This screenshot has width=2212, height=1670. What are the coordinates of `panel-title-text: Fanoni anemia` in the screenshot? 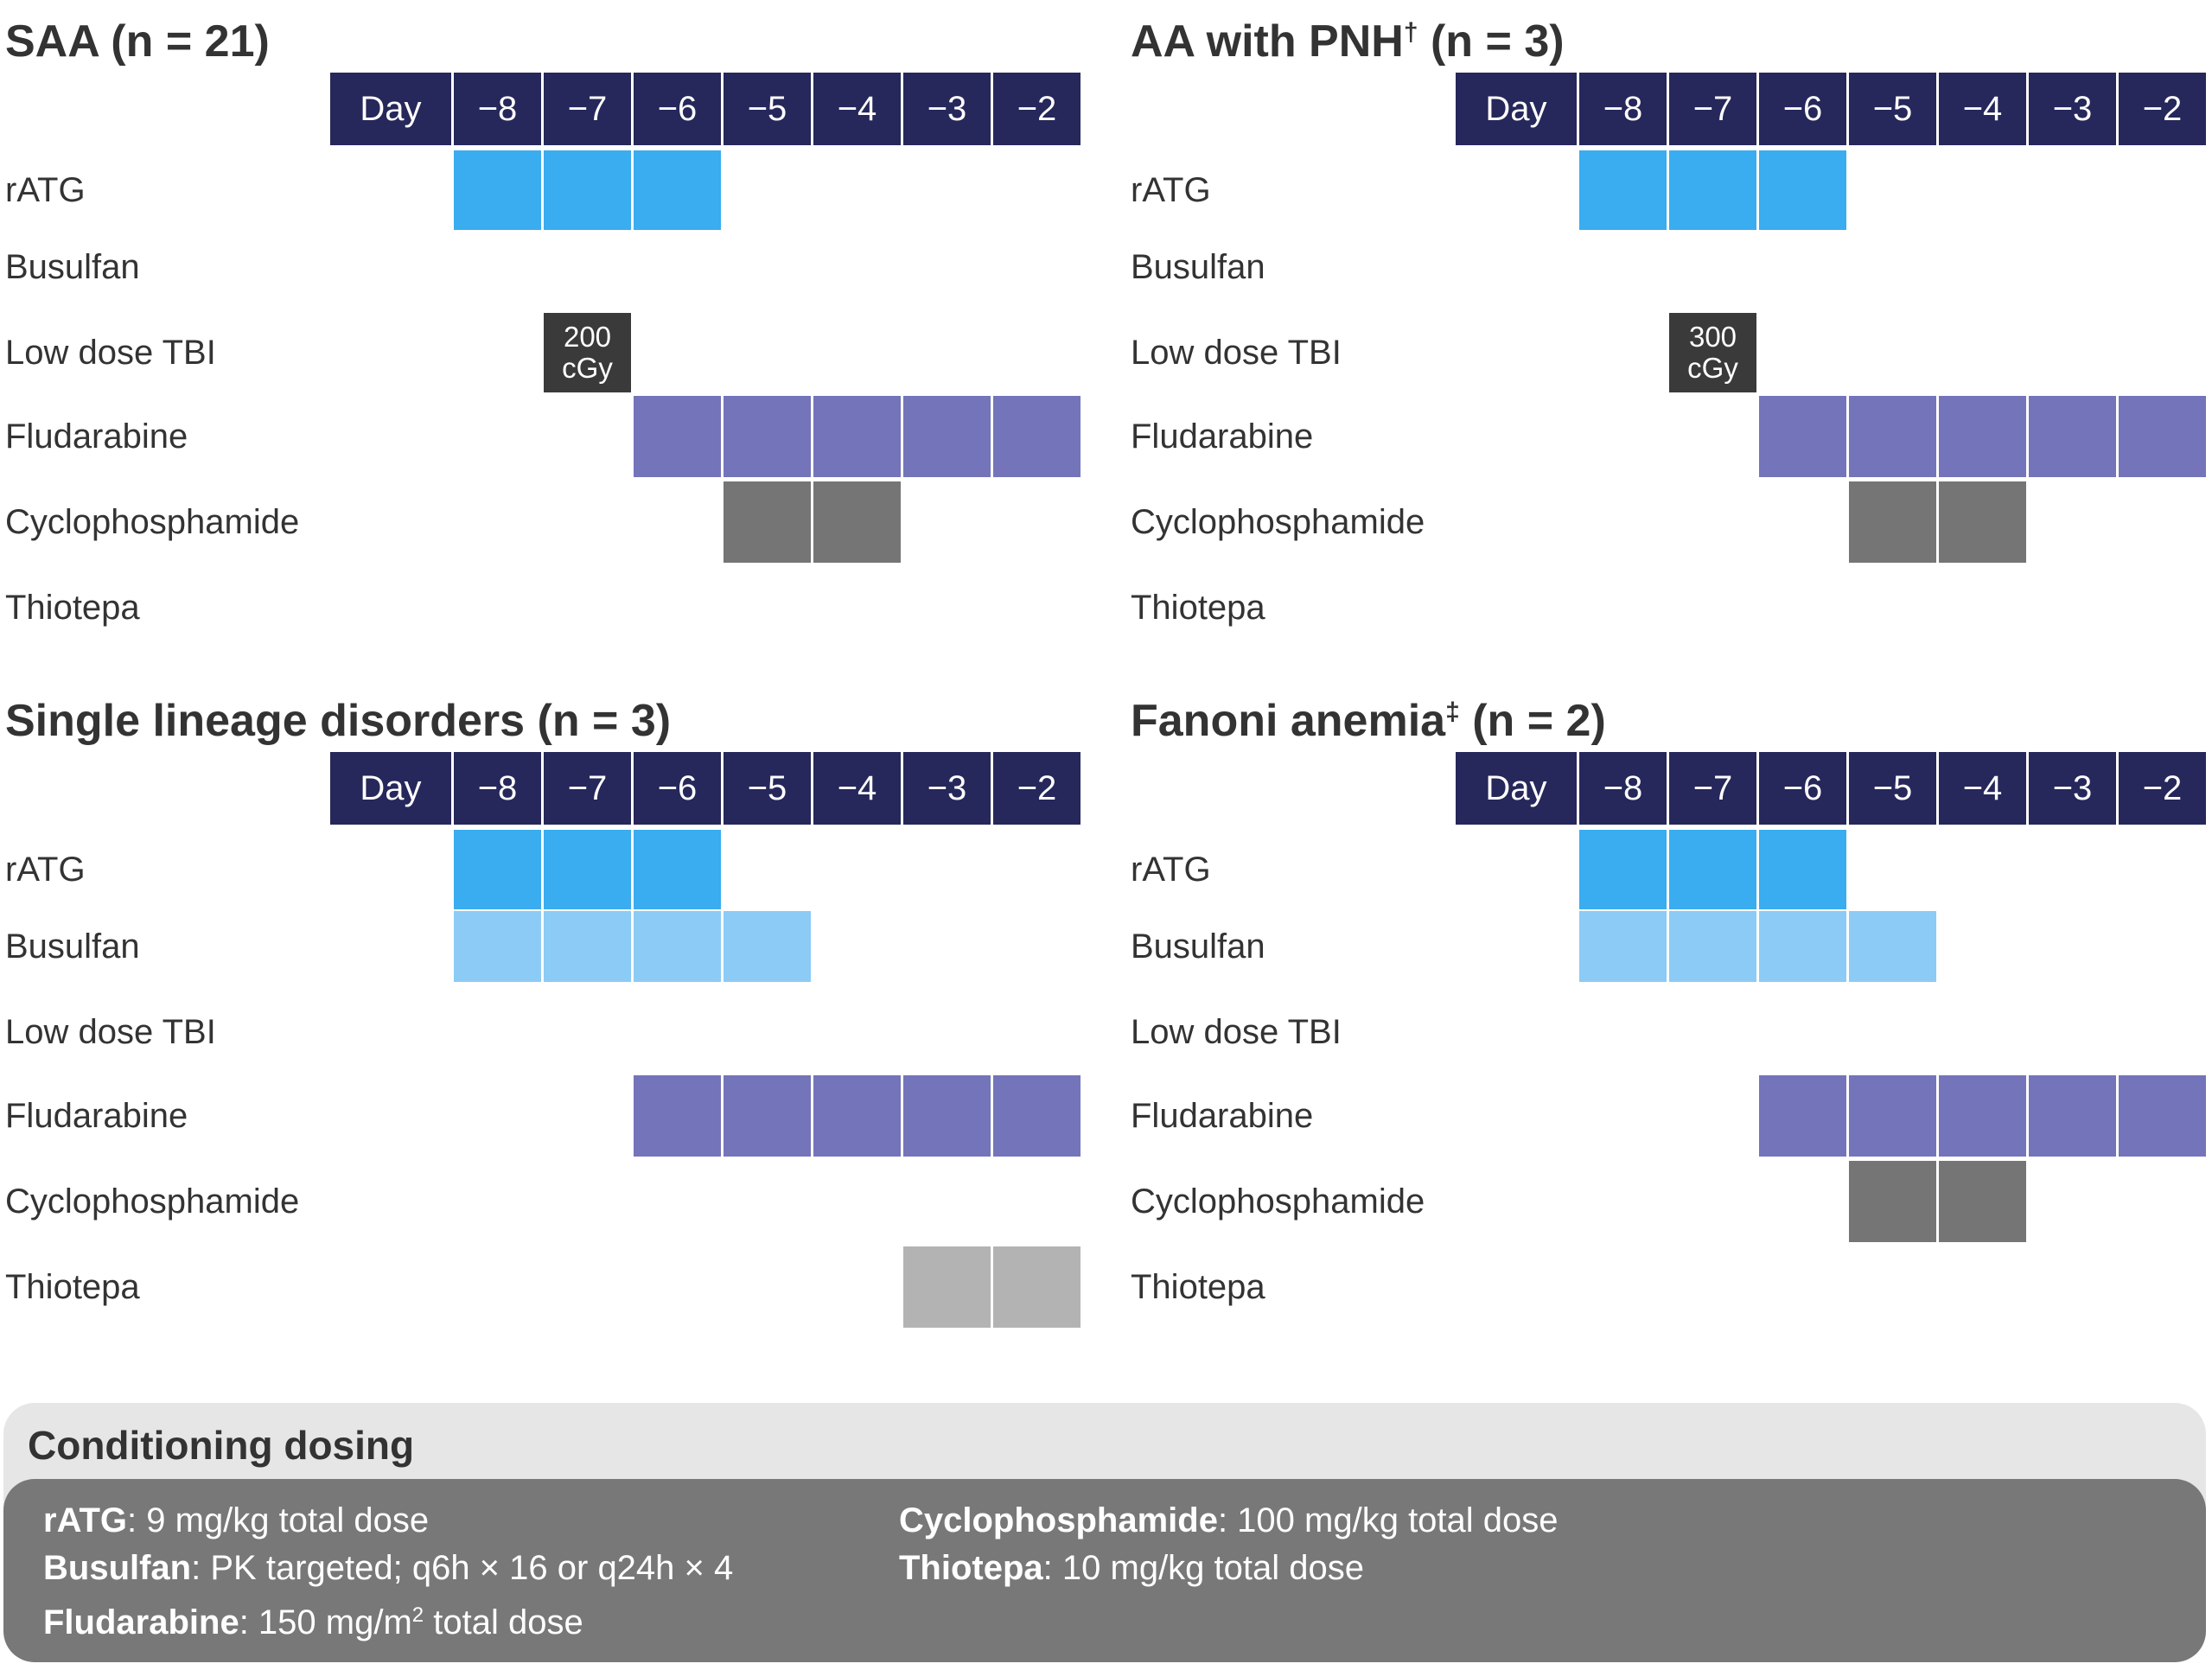 It's located at (1288, 721).